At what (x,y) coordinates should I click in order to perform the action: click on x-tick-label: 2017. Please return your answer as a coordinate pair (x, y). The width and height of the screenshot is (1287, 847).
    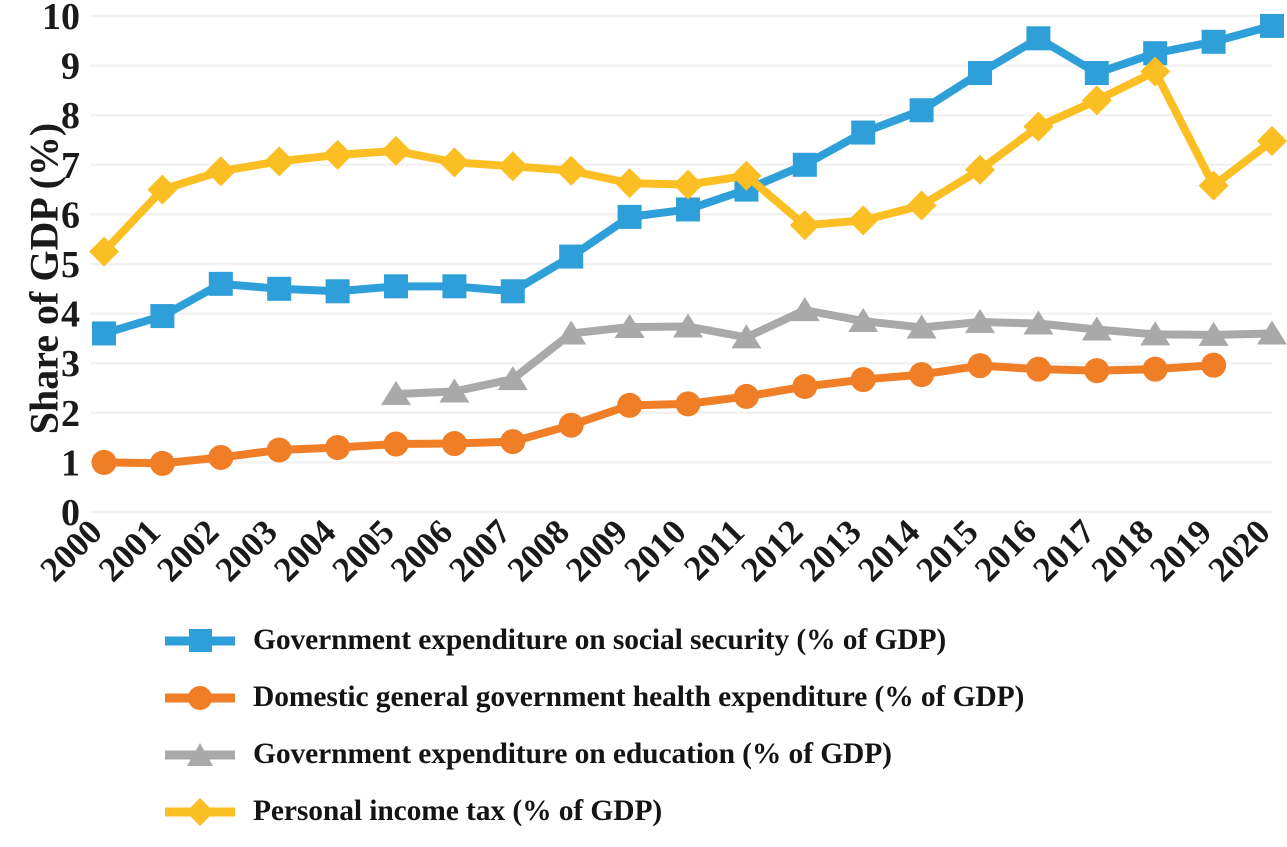
    Looking at the image, I should click on (1063, 550).